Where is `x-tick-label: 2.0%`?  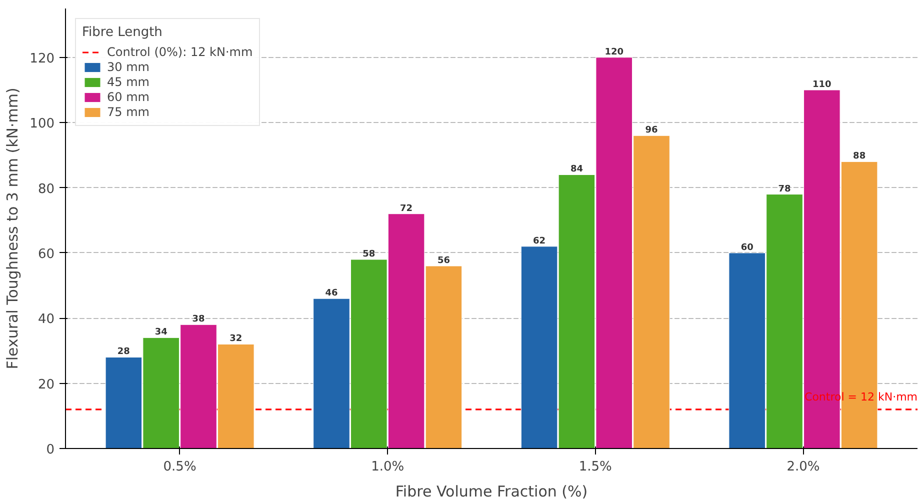
x-tick-label: 2.0% is located at coordinates (803, 467).